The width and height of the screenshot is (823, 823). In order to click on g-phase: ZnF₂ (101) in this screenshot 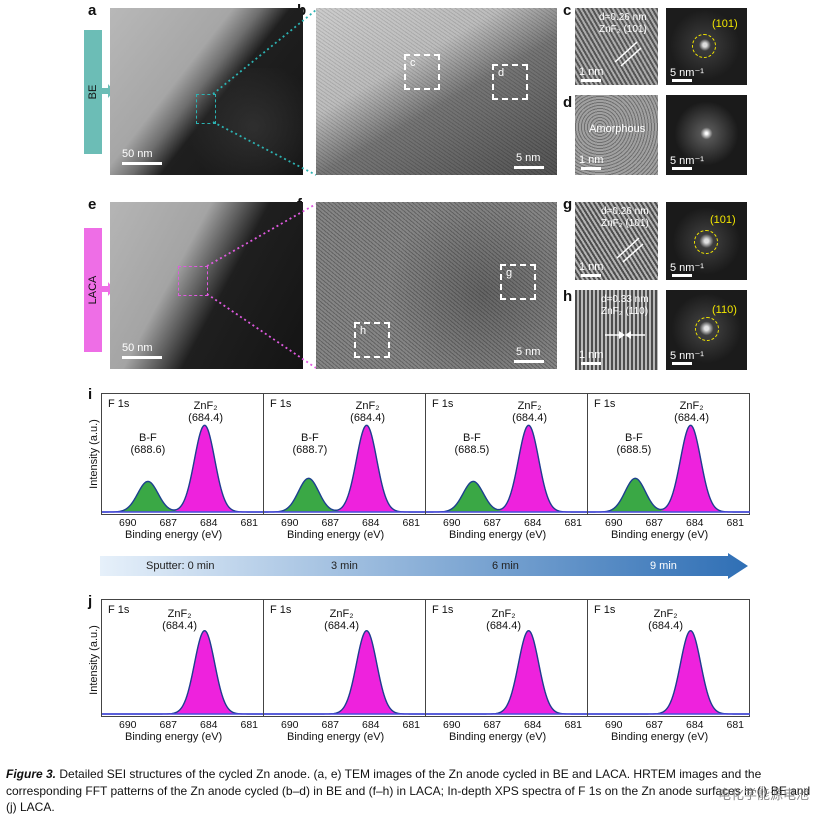, I will do `click(625, 223)`.